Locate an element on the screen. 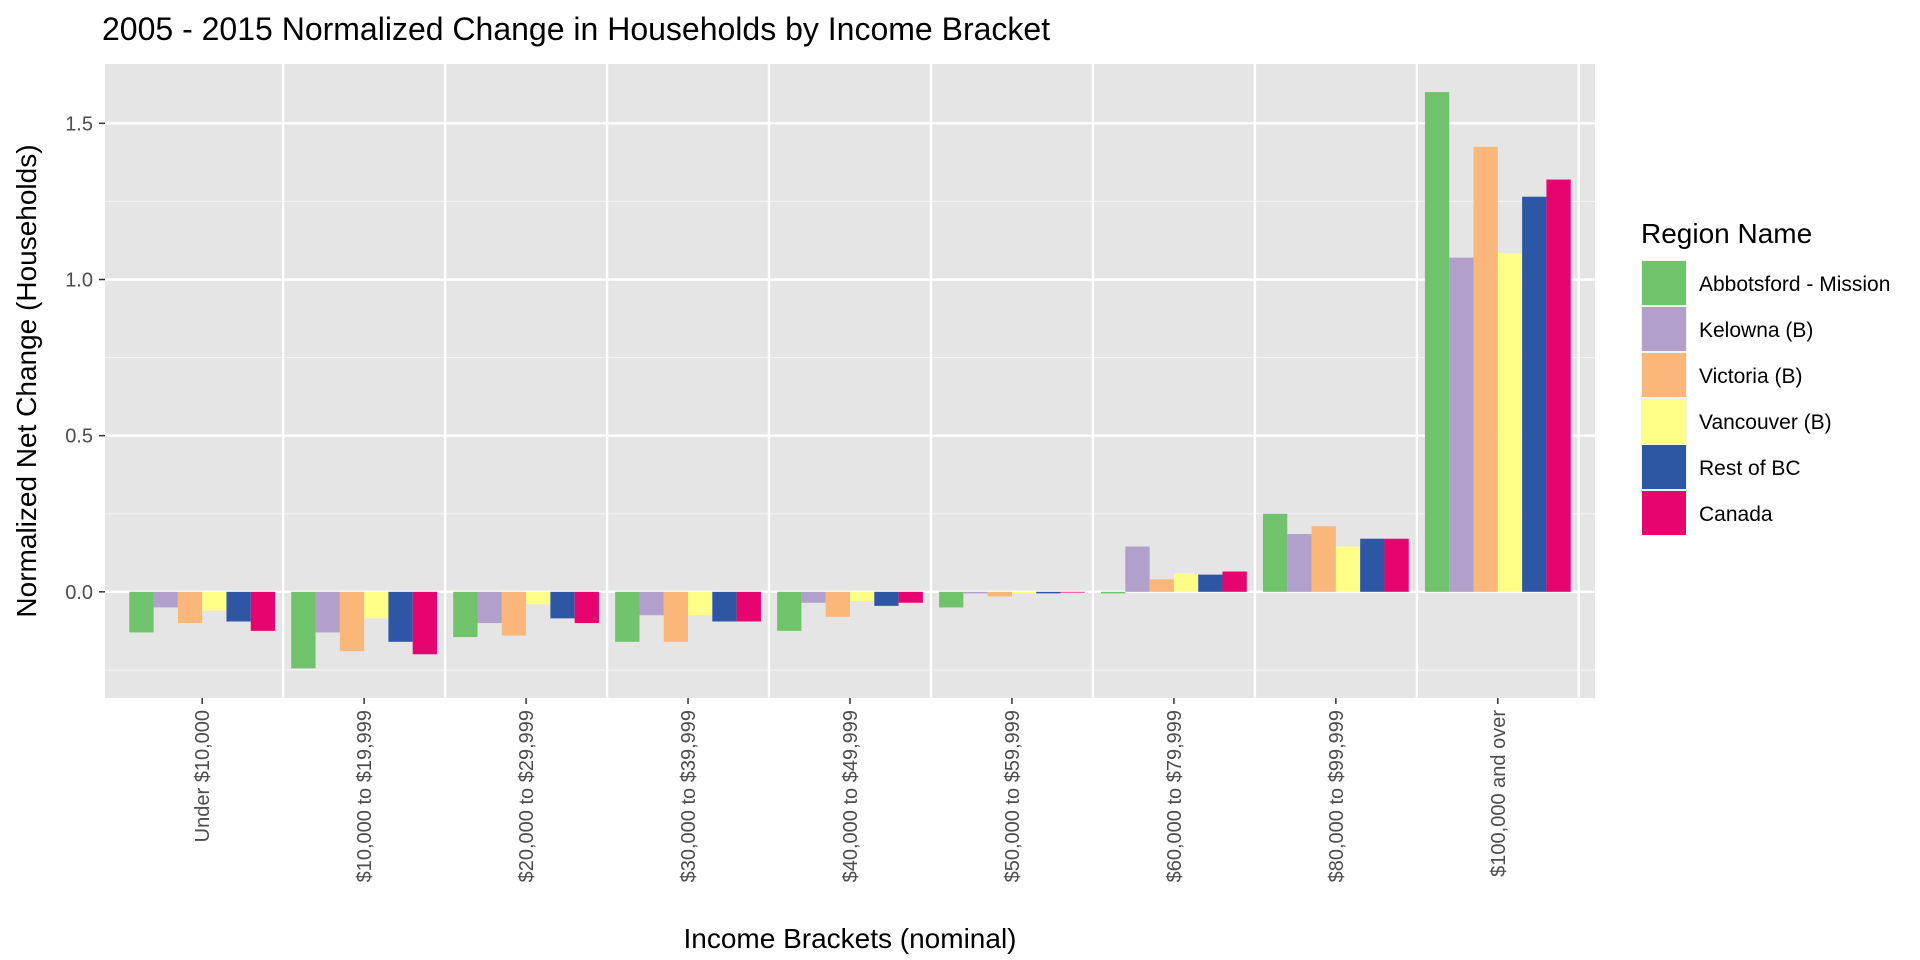  x-tick-label: $100,000 and over is located at coordinates (1499, 793).